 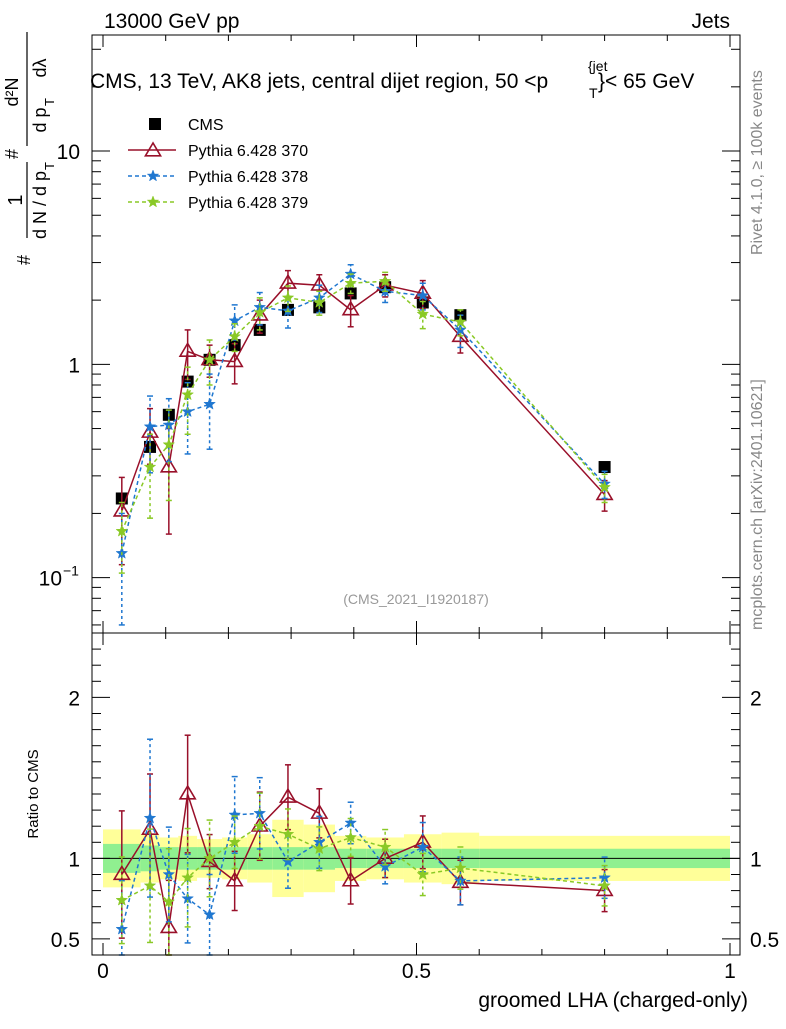 What do you see at coordinates (74, 698) in the screenshot?
I see `y-tick-label-ratio-left: 2` at bounding box center [74, 698].